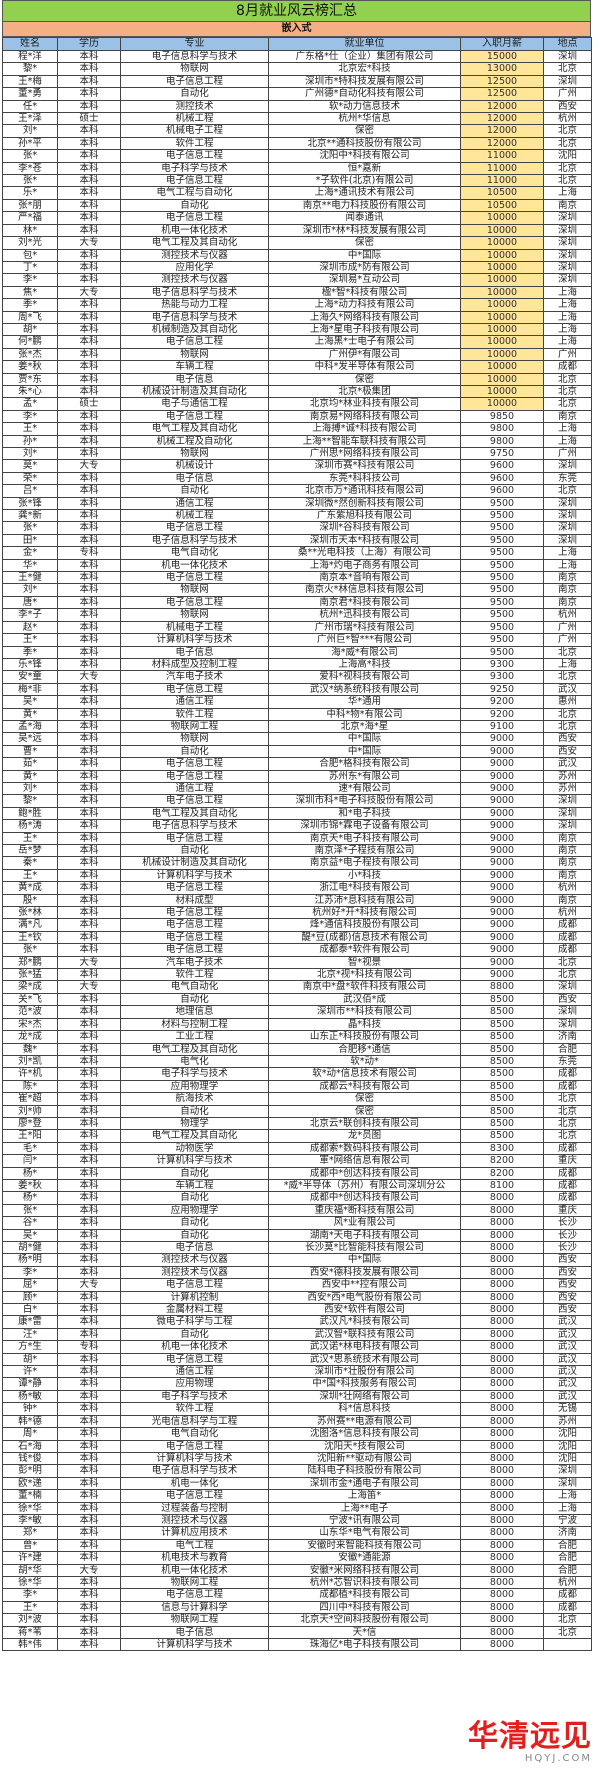  What do you see at coordinates (364, 1384) in the screenshot?
I see `cell-employer: 中*国*科技服务有限公司` at bounding box center [364, 1384].